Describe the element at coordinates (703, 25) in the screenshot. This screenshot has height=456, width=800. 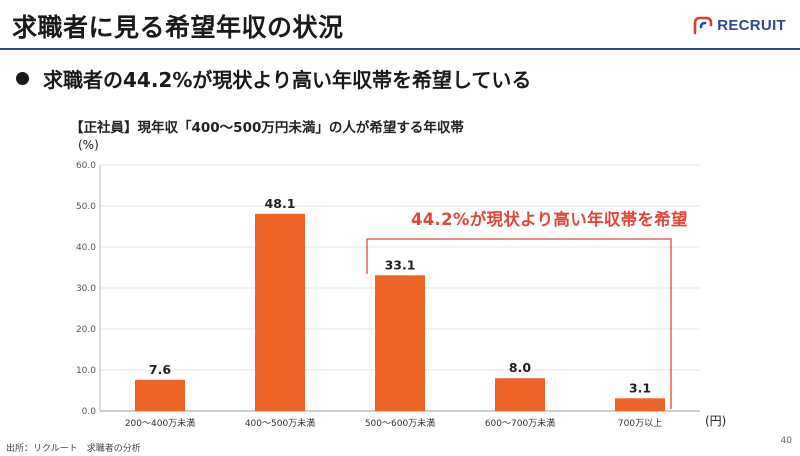
I see `recruit-logo-icon` at that location.